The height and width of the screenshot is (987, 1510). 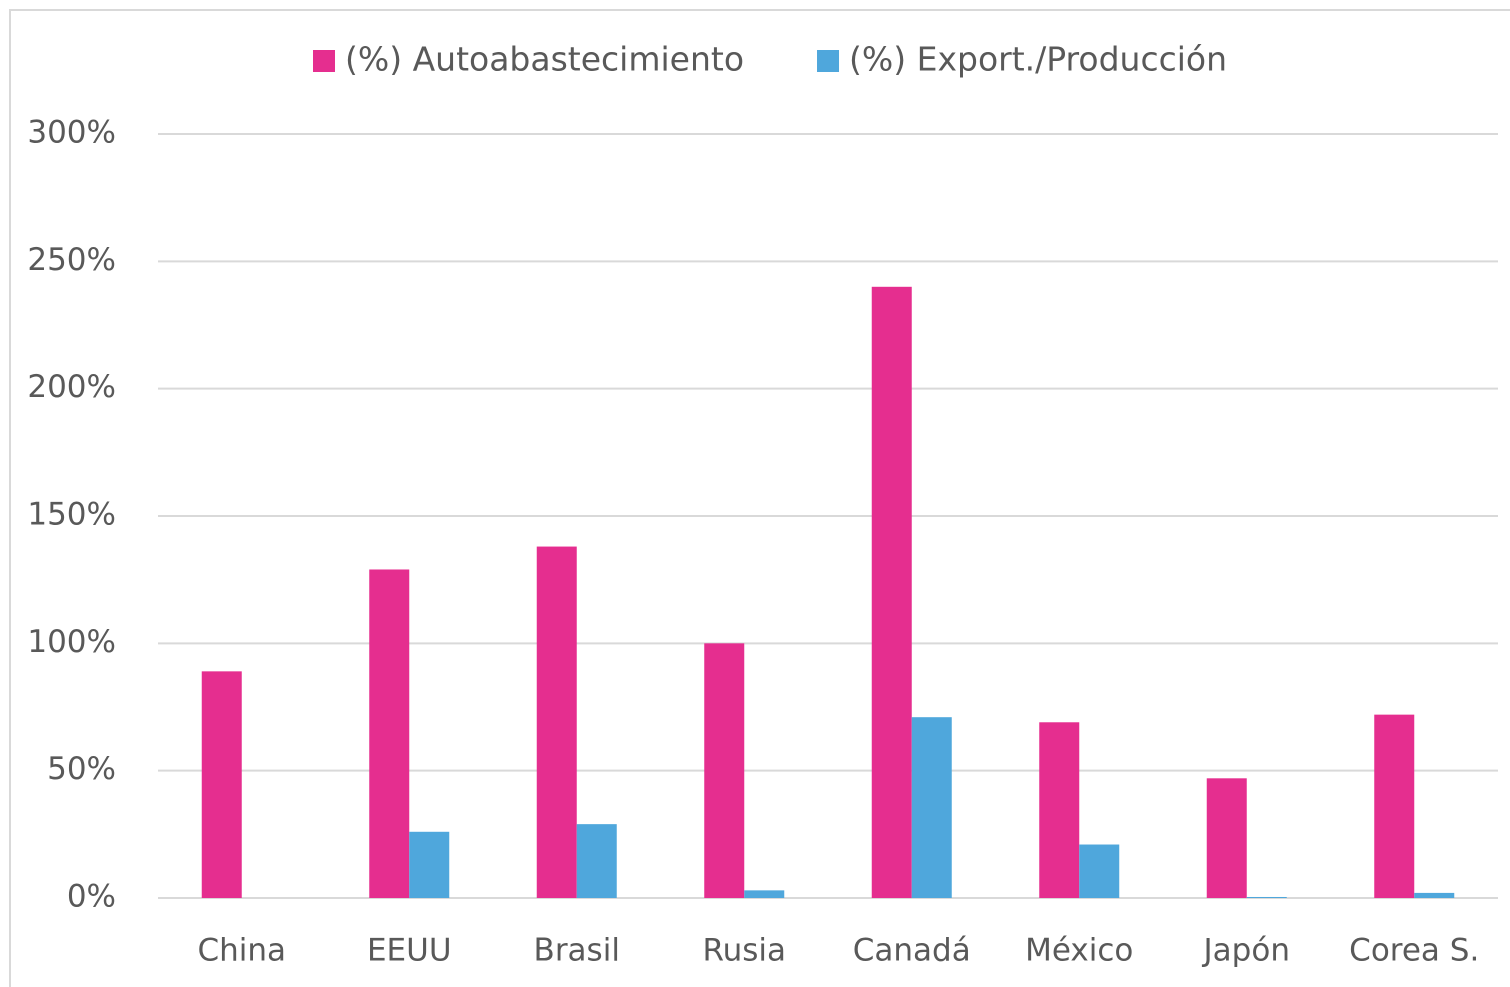 What do you see at coordinates (241, 951) in the screenshot?
I see `x-tick-label: China` at bounding box center [241, 951].